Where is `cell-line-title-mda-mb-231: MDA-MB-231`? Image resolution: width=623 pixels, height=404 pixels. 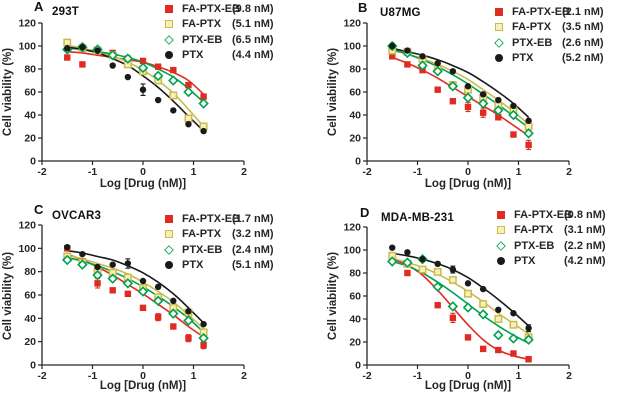
cell-line-title-mda-mb-231: MDA-MB-231 is located at coordinates (417, 218).